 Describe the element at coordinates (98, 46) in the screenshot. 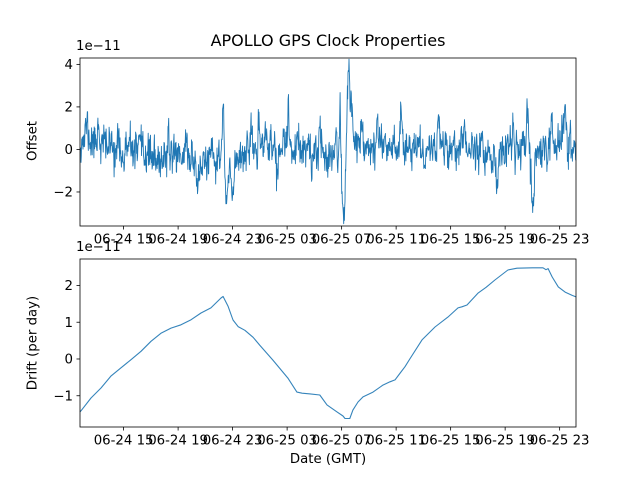

I see `offset-scale-label-top: 1e−11` at that location.